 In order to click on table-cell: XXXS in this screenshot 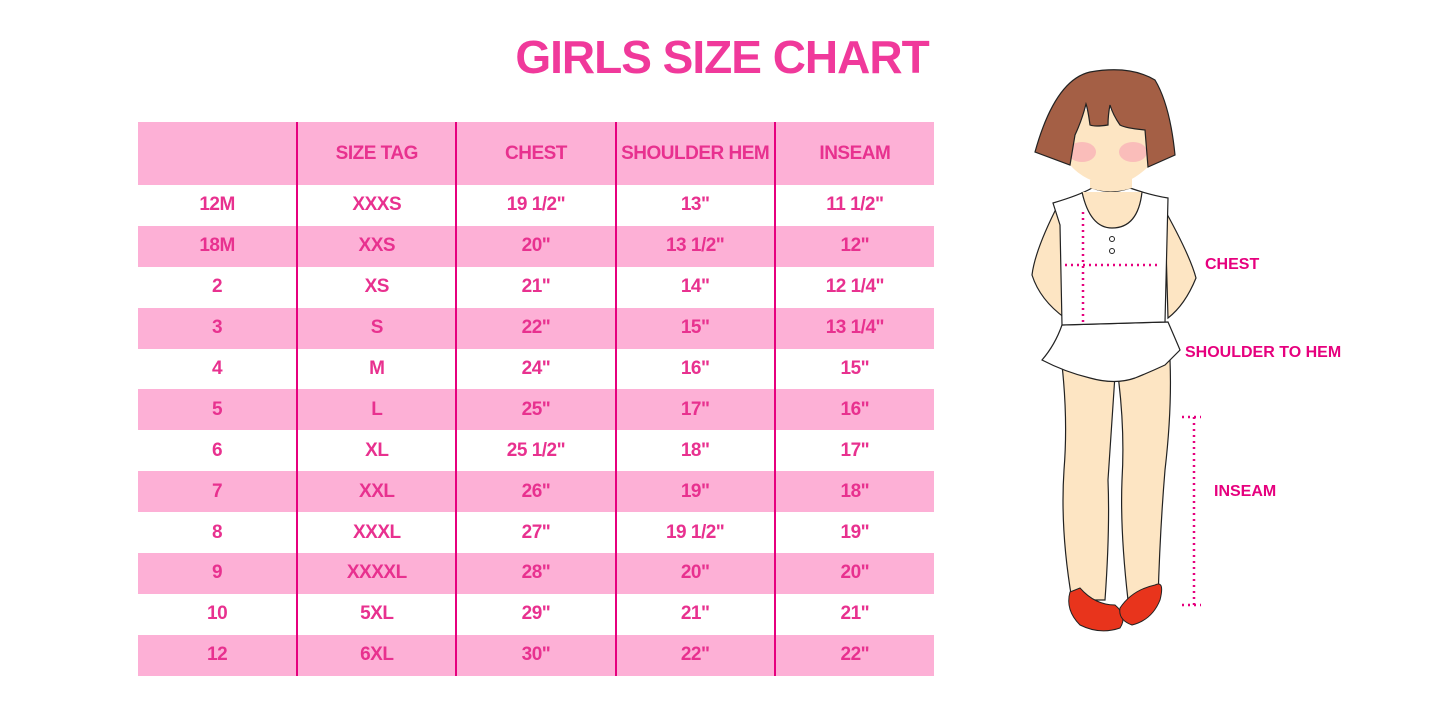, I will do `click(376, 205)`.